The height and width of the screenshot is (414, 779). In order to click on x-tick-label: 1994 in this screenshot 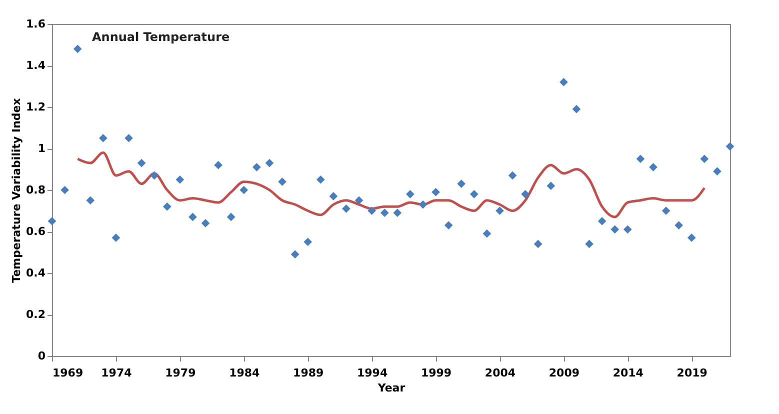, I will do `click(372, 373)`.